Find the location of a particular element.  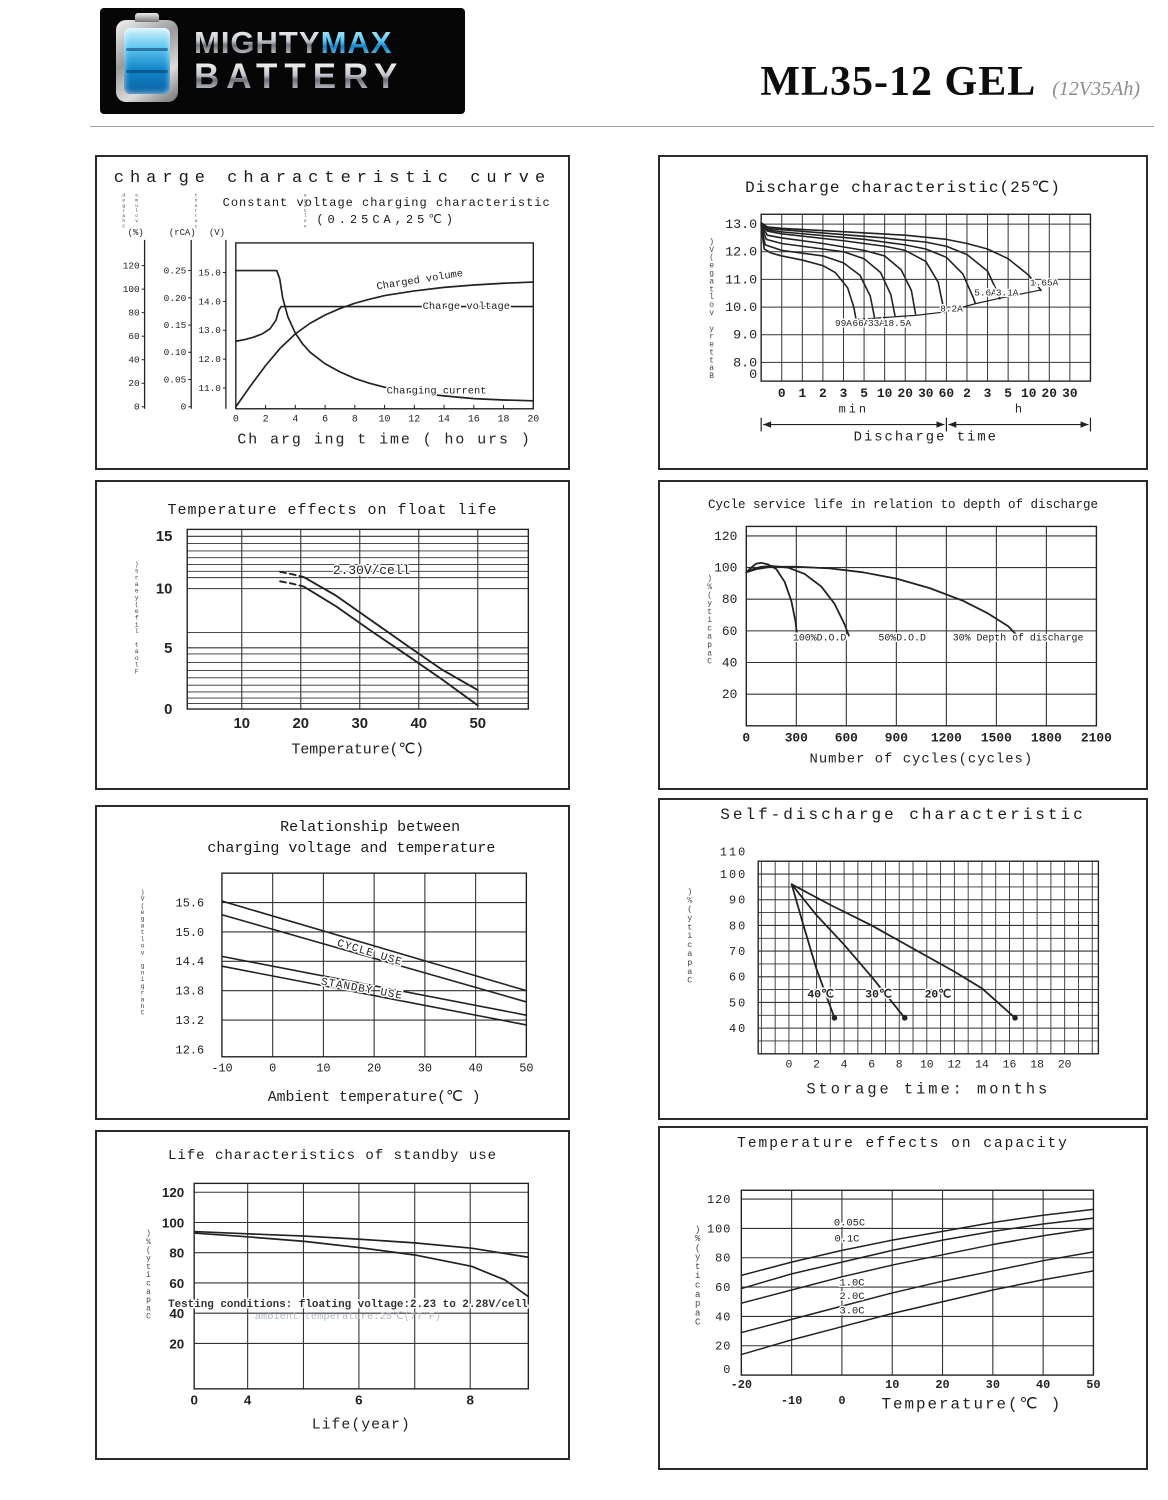

svg-text: 4 is located at coordinates (248, 1400).